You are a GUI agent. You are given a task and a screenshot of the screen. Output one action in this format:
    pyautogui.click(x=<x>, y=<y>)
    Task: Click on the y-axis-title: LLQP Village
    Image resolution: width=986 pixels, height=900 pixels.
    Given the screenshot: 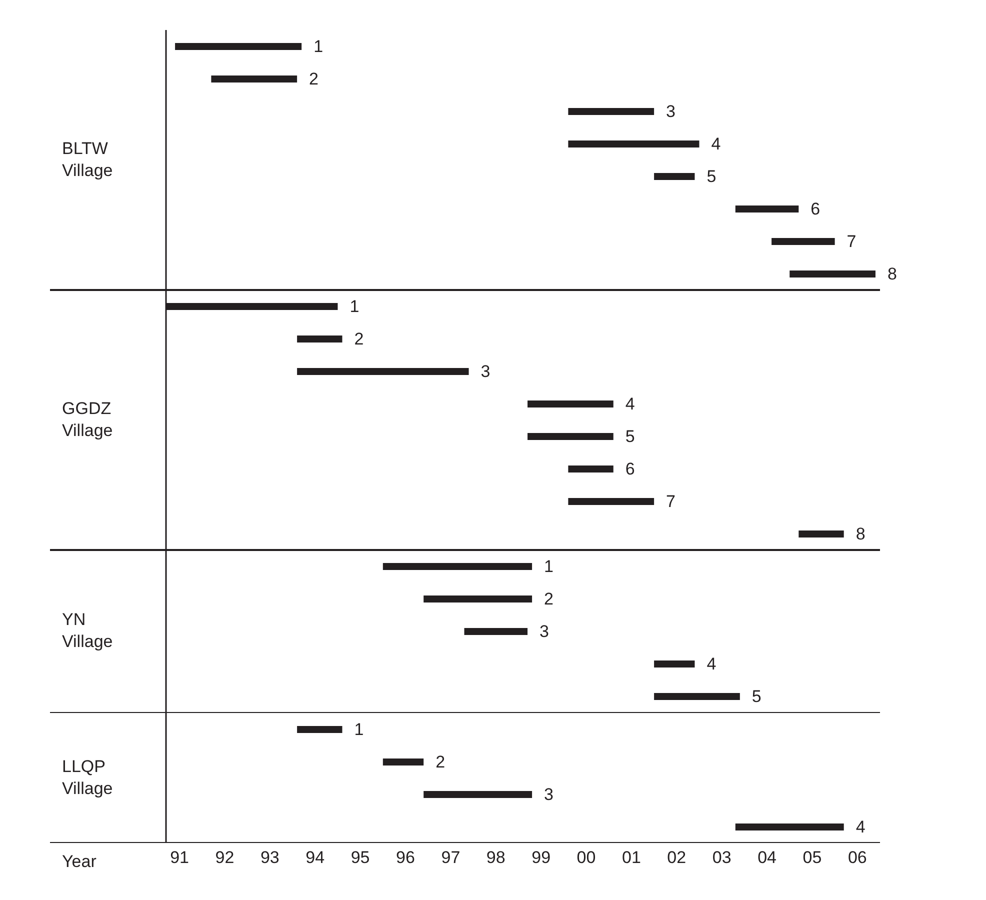 What is the action you would take?
    pyautogui.click(x=88, y=778)
    